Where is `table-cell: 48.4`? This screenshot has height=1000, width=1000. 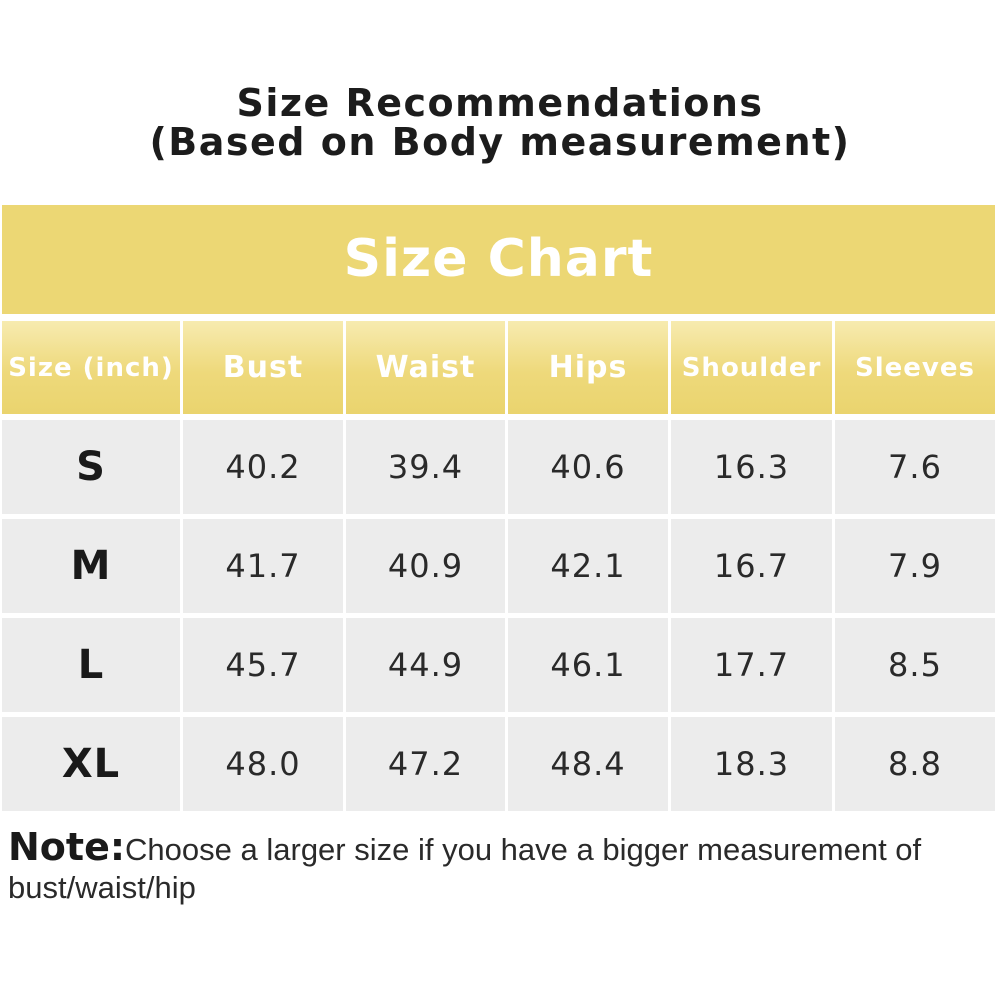
table-cell: 48.4 is located at coordinates (588, 764).